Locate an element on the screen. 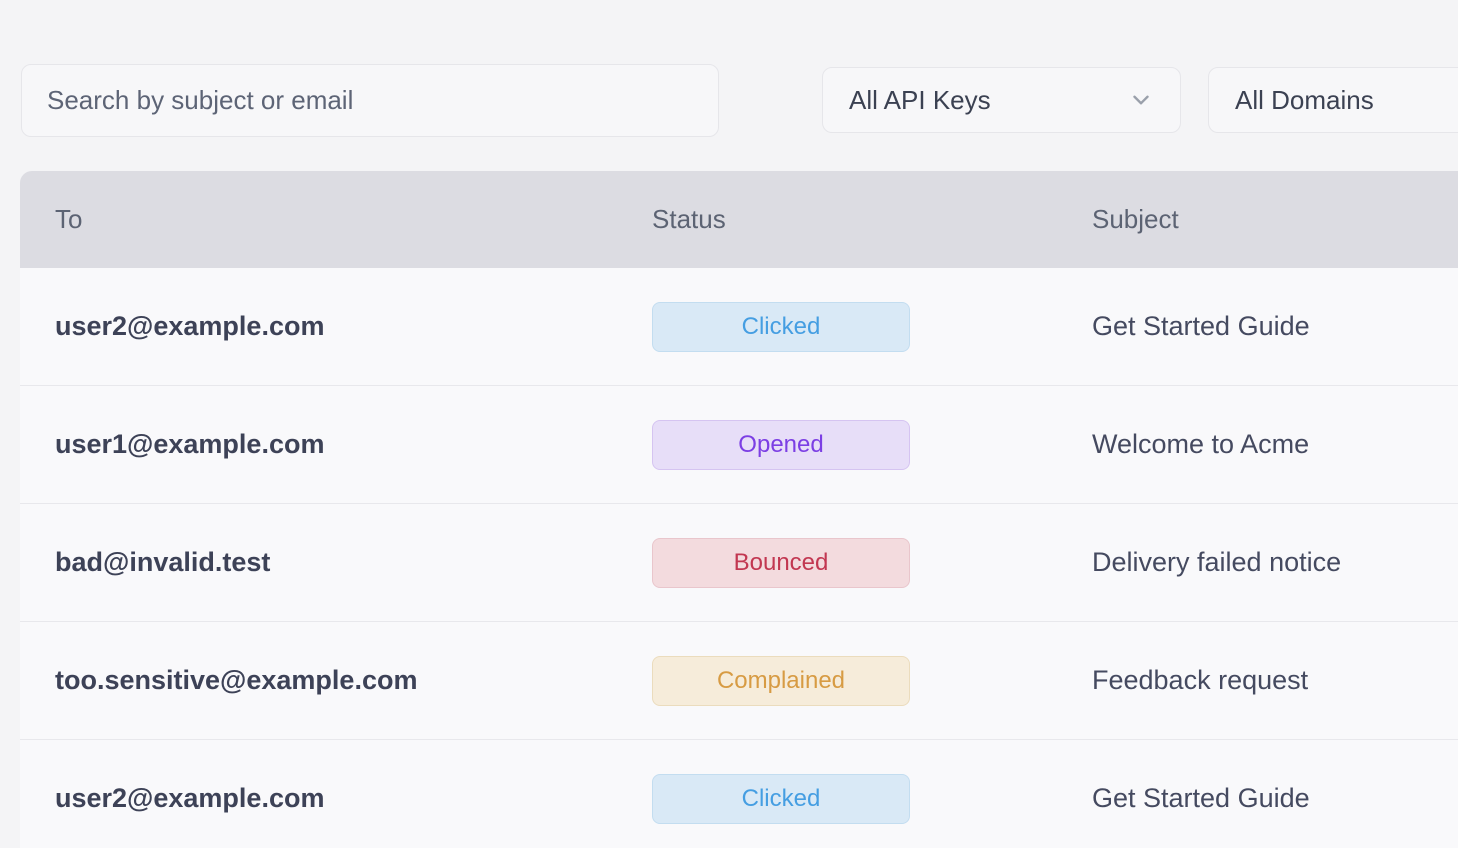 The width and height of the screenshot is (1458, 848). status-cell: Opened is located at coordinates (872, 444).